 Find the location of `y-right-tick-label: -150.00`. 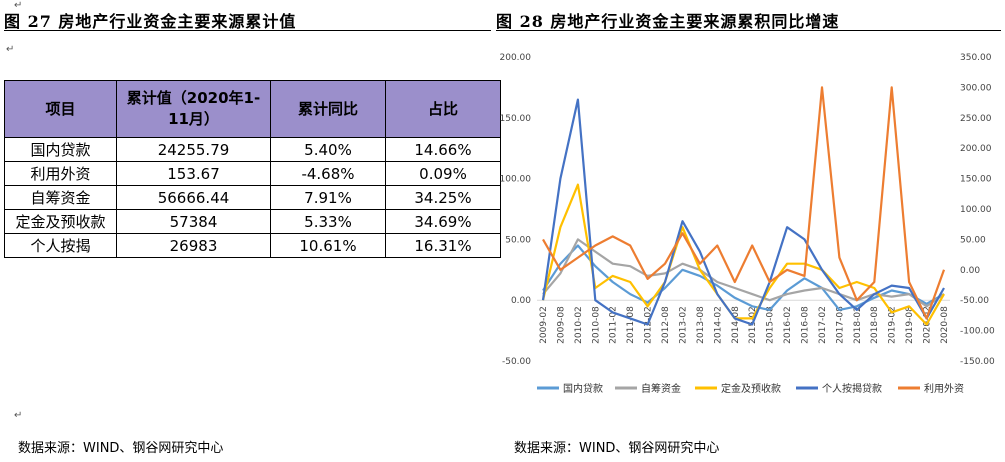

y-right-tick-label: -150.00 is located at coordinates (977, 362).